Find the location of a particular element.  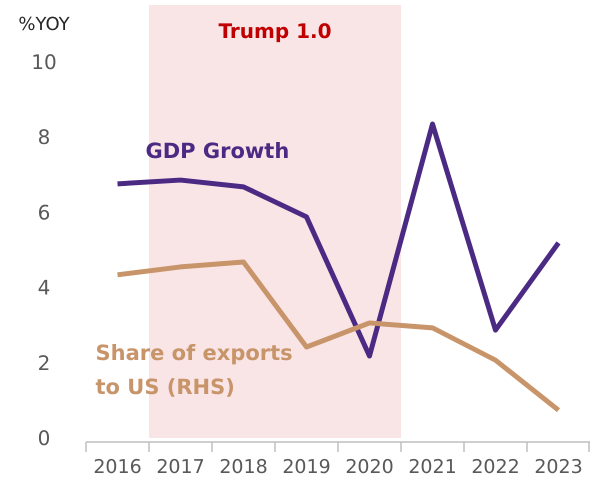

y-tick-label: 4 is located at coordinates (44, 288).